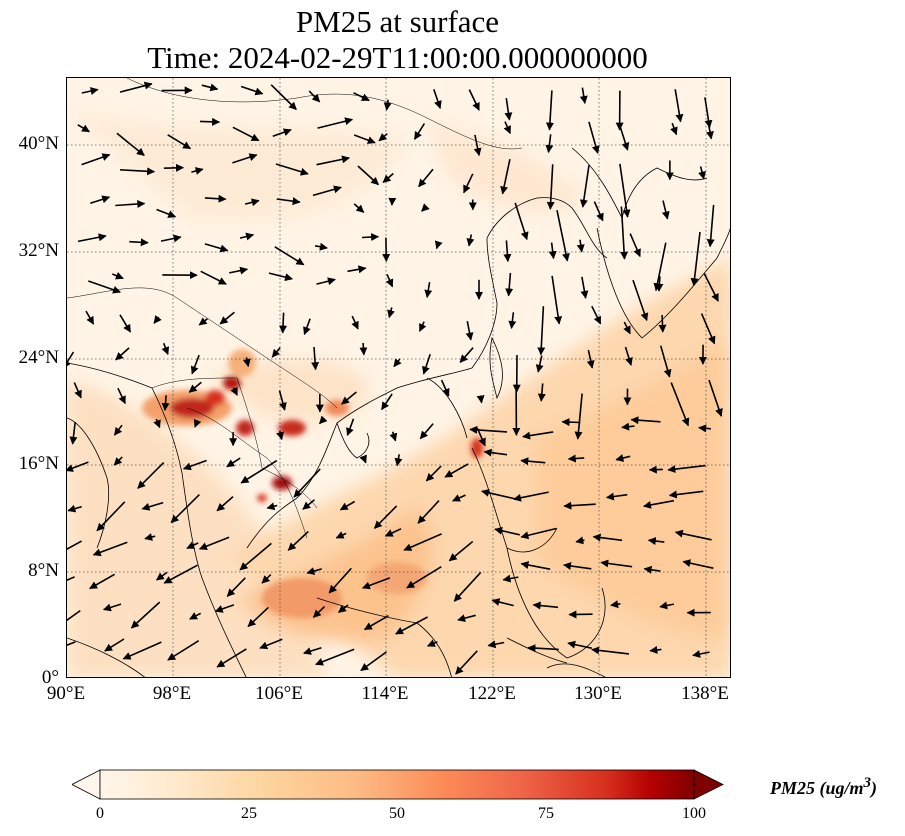 This screenshot has width=905, height=836. Describe the element at coordinates (824, 786) in the screenshot. I see `colorbar-label: PM25 (ug/m3)` at that location.